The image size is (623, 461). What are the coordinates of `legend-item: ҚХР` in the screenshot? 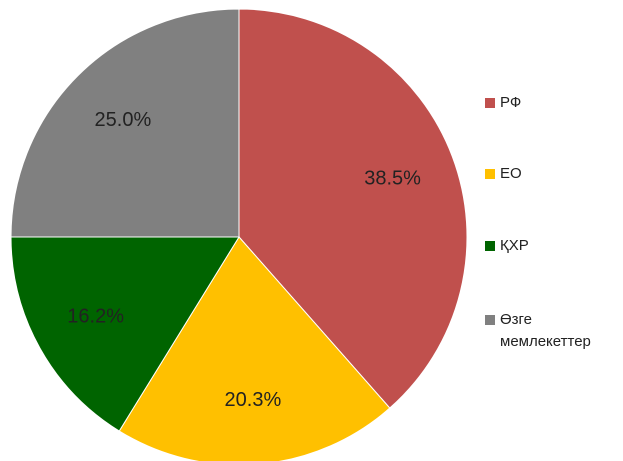 It's located at (547, 246).